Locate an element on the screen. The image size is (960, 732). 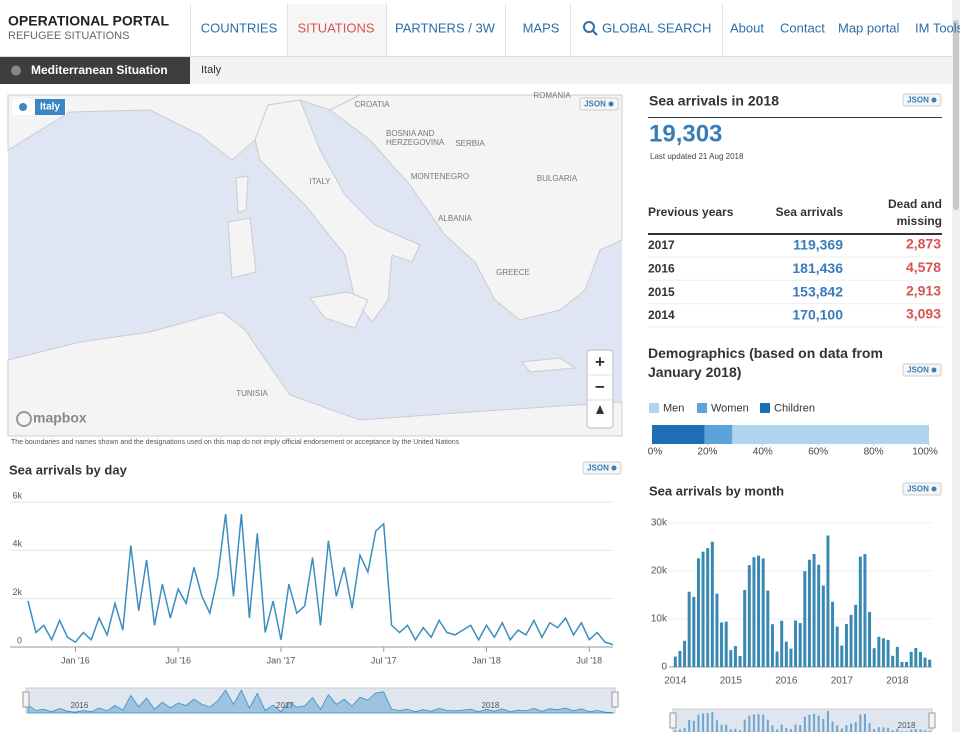
globe-icon is located at coordinates (23, 107).